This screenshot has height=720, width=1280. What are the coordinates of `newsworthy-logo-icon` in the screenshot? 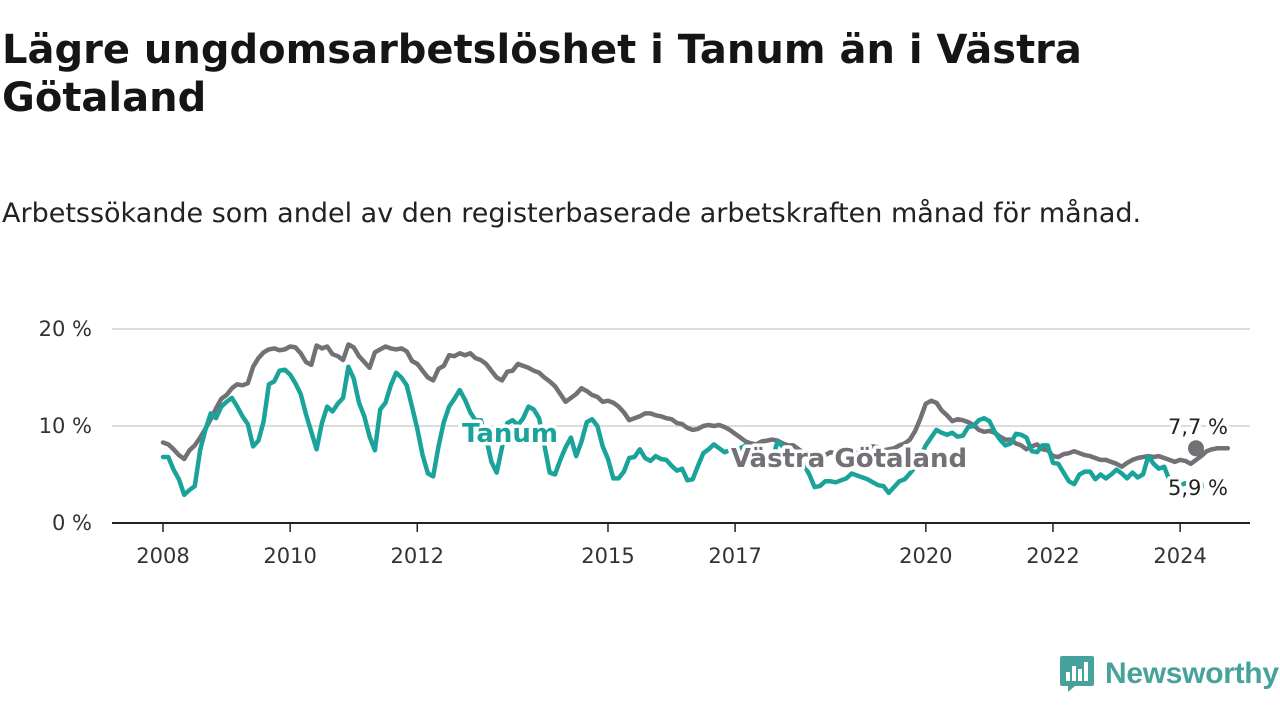 It's located at (1077, 674).